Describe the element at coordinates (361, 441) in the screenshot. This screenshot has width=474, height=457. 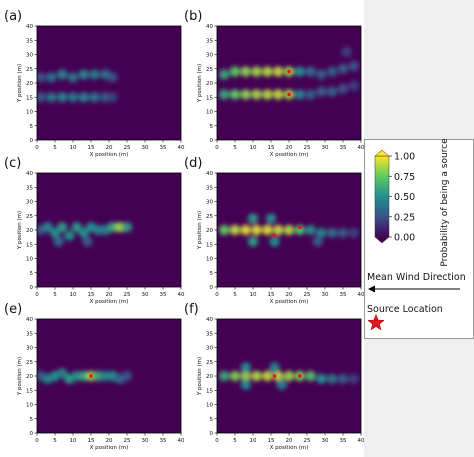
I see `x-tick-label: 40` at that location.